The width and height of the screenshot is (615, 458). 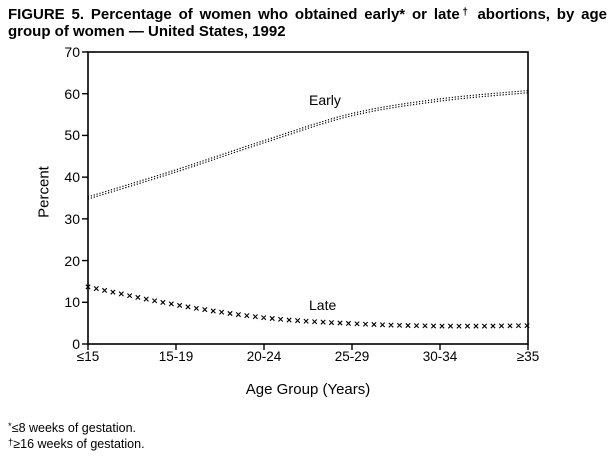 I want to click on x-tick-label-3: 20-24, so click(x=264, y=356).